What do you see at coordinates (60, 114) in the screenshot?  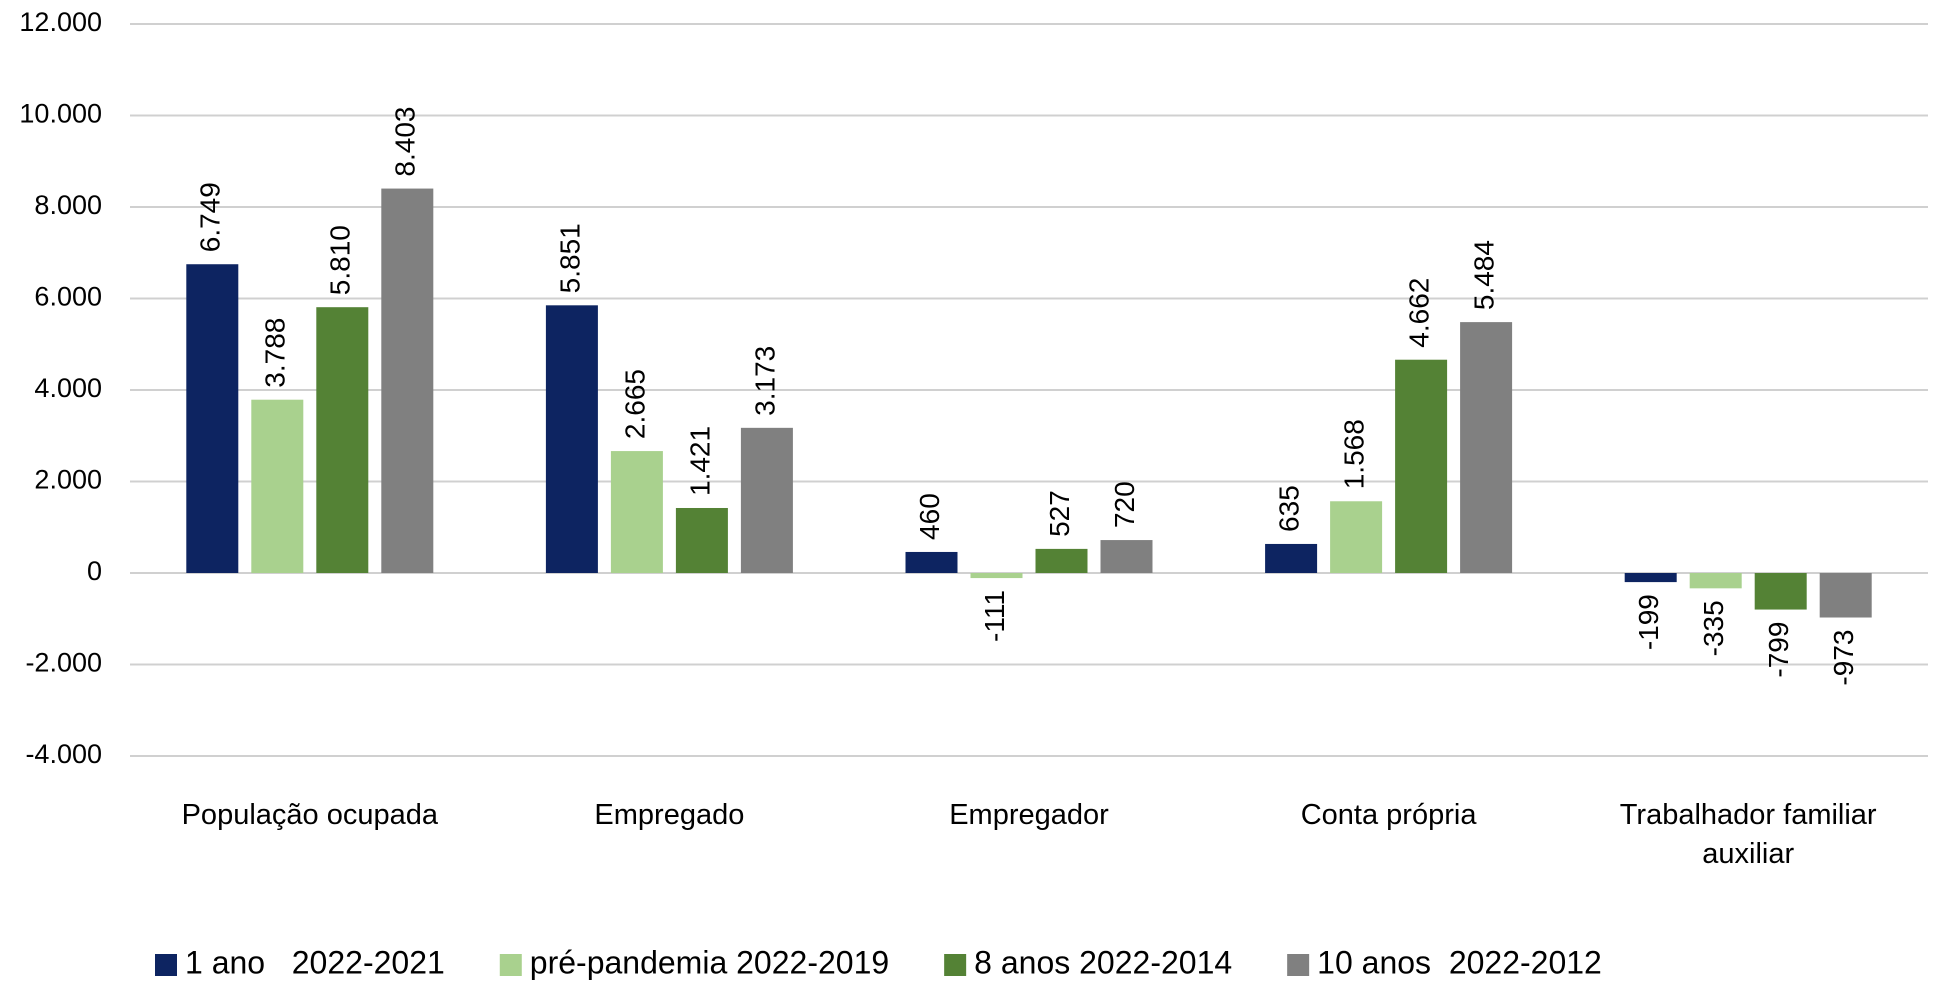 I see `y-tick-label: 10.000` at bounding box center [60, 114].